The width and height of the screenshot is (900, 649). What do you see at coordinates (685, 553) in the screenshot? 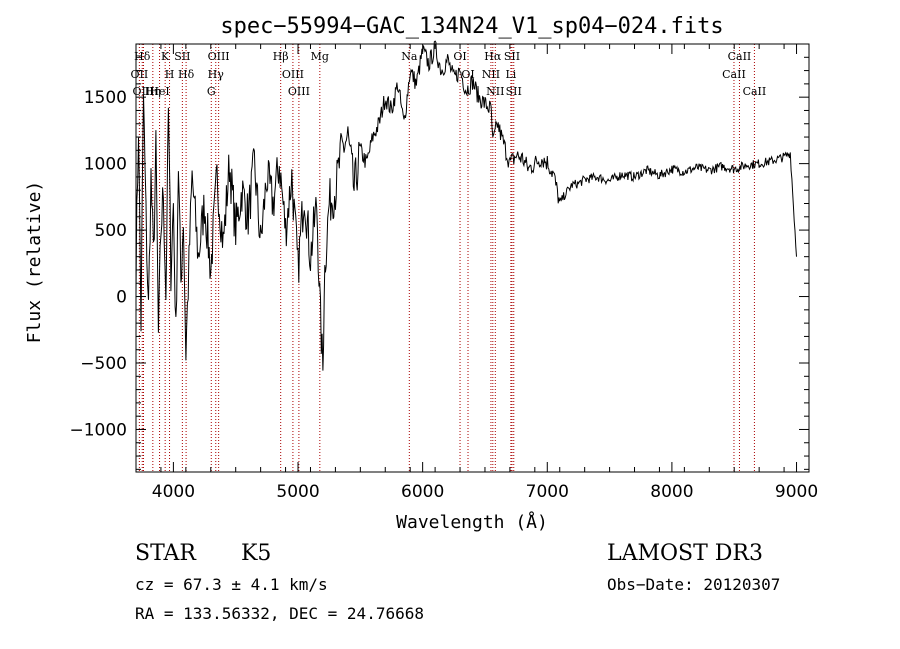
I see `survey-name: LAMOST DR3` at bounding box center [685, 553].